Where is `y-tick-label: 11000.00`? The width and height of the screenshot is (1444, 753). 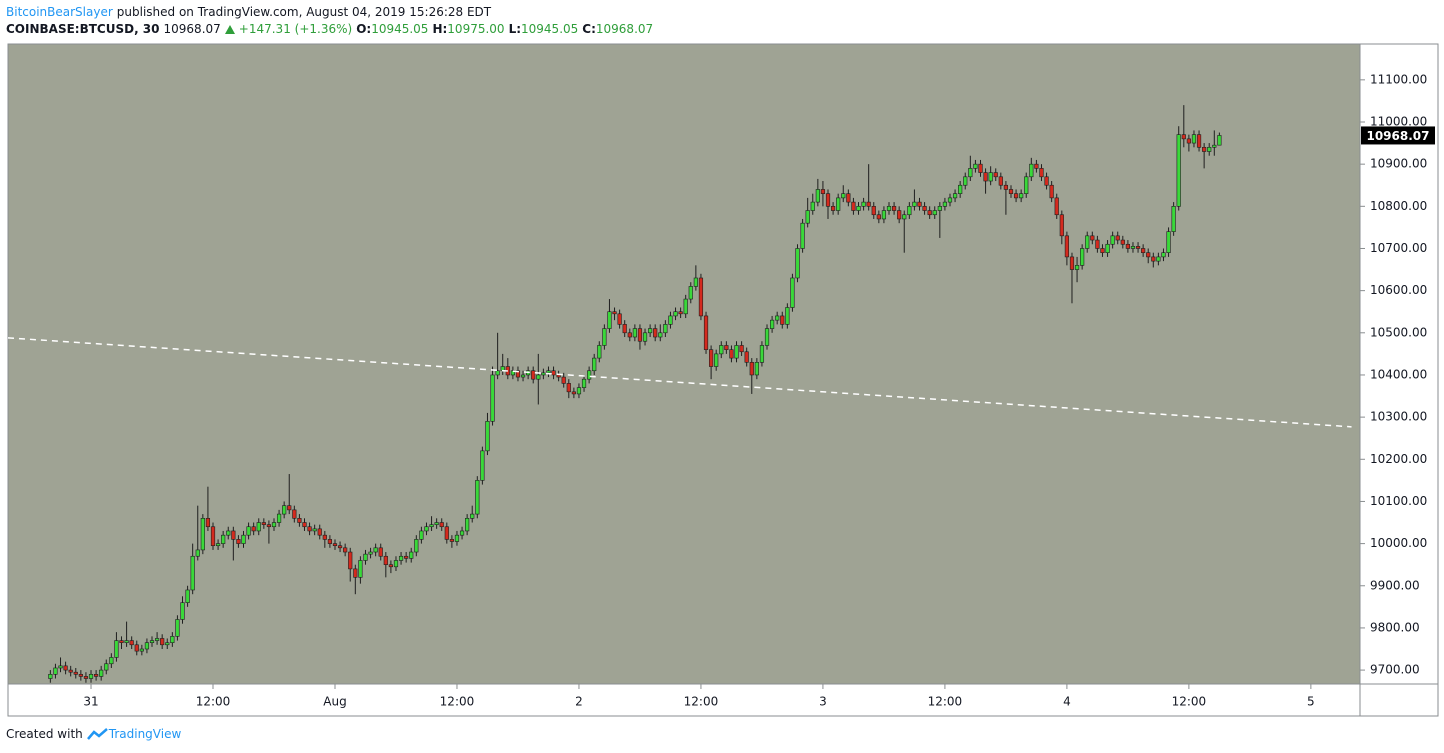
y-tick-label: 11000.00 is located at coordinates (1398, 121).